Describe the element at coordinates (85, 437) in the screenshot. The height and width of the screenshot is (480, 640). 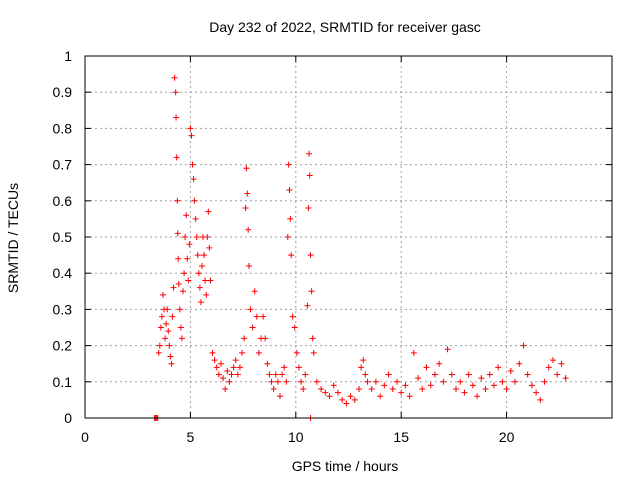
I see `x-tick-label: 0` at that location.